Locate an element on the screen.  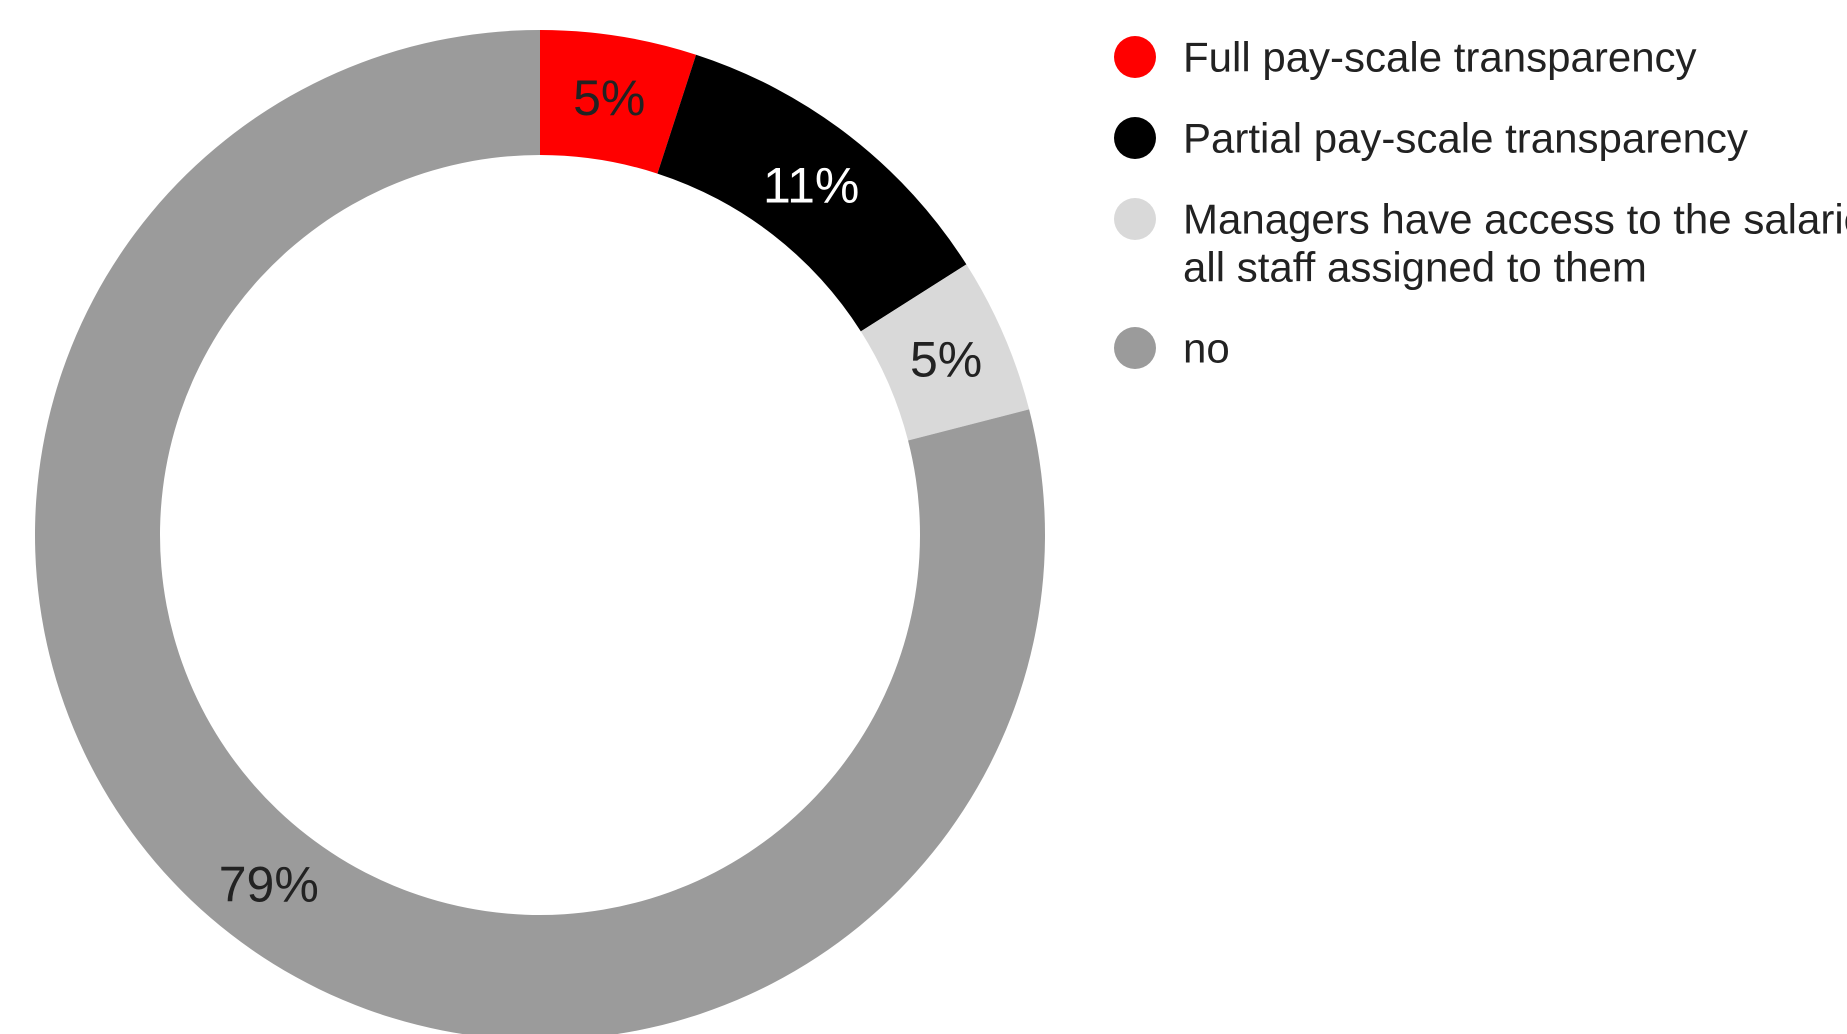
legend-label: no is located at coordinates (1206, 348).